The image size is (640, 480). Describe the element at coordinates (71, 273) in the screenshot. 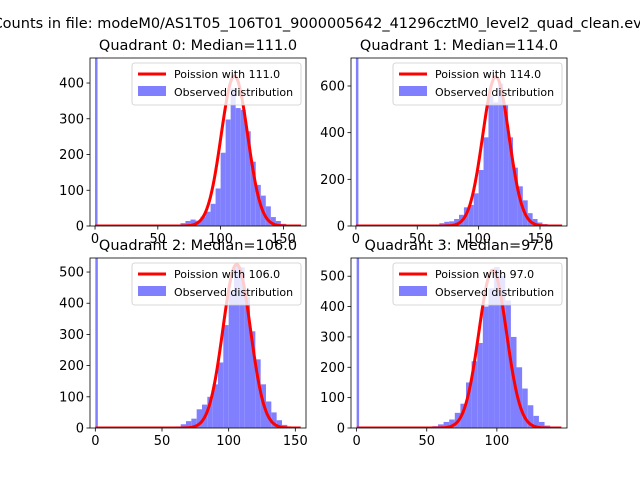

I see `y-tick-label: 500` at that location.